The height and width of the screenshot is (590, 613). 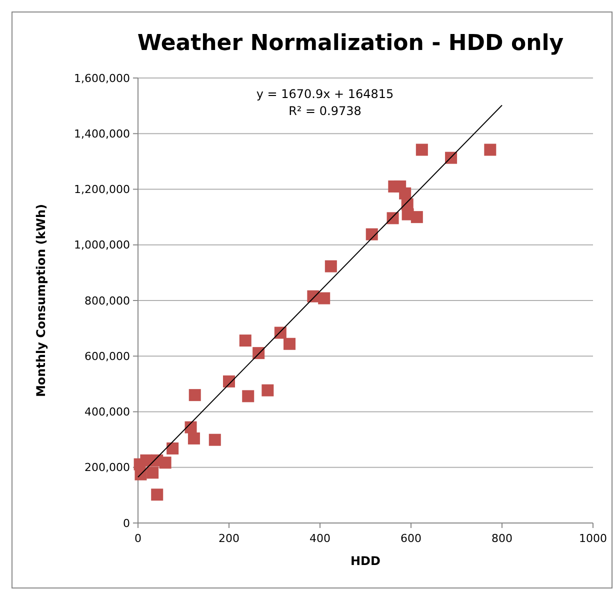 What do you see at coordinates (411, 538) in the screenshot?
I see `x-tick-label: 600` at bounding box center [411, 538].